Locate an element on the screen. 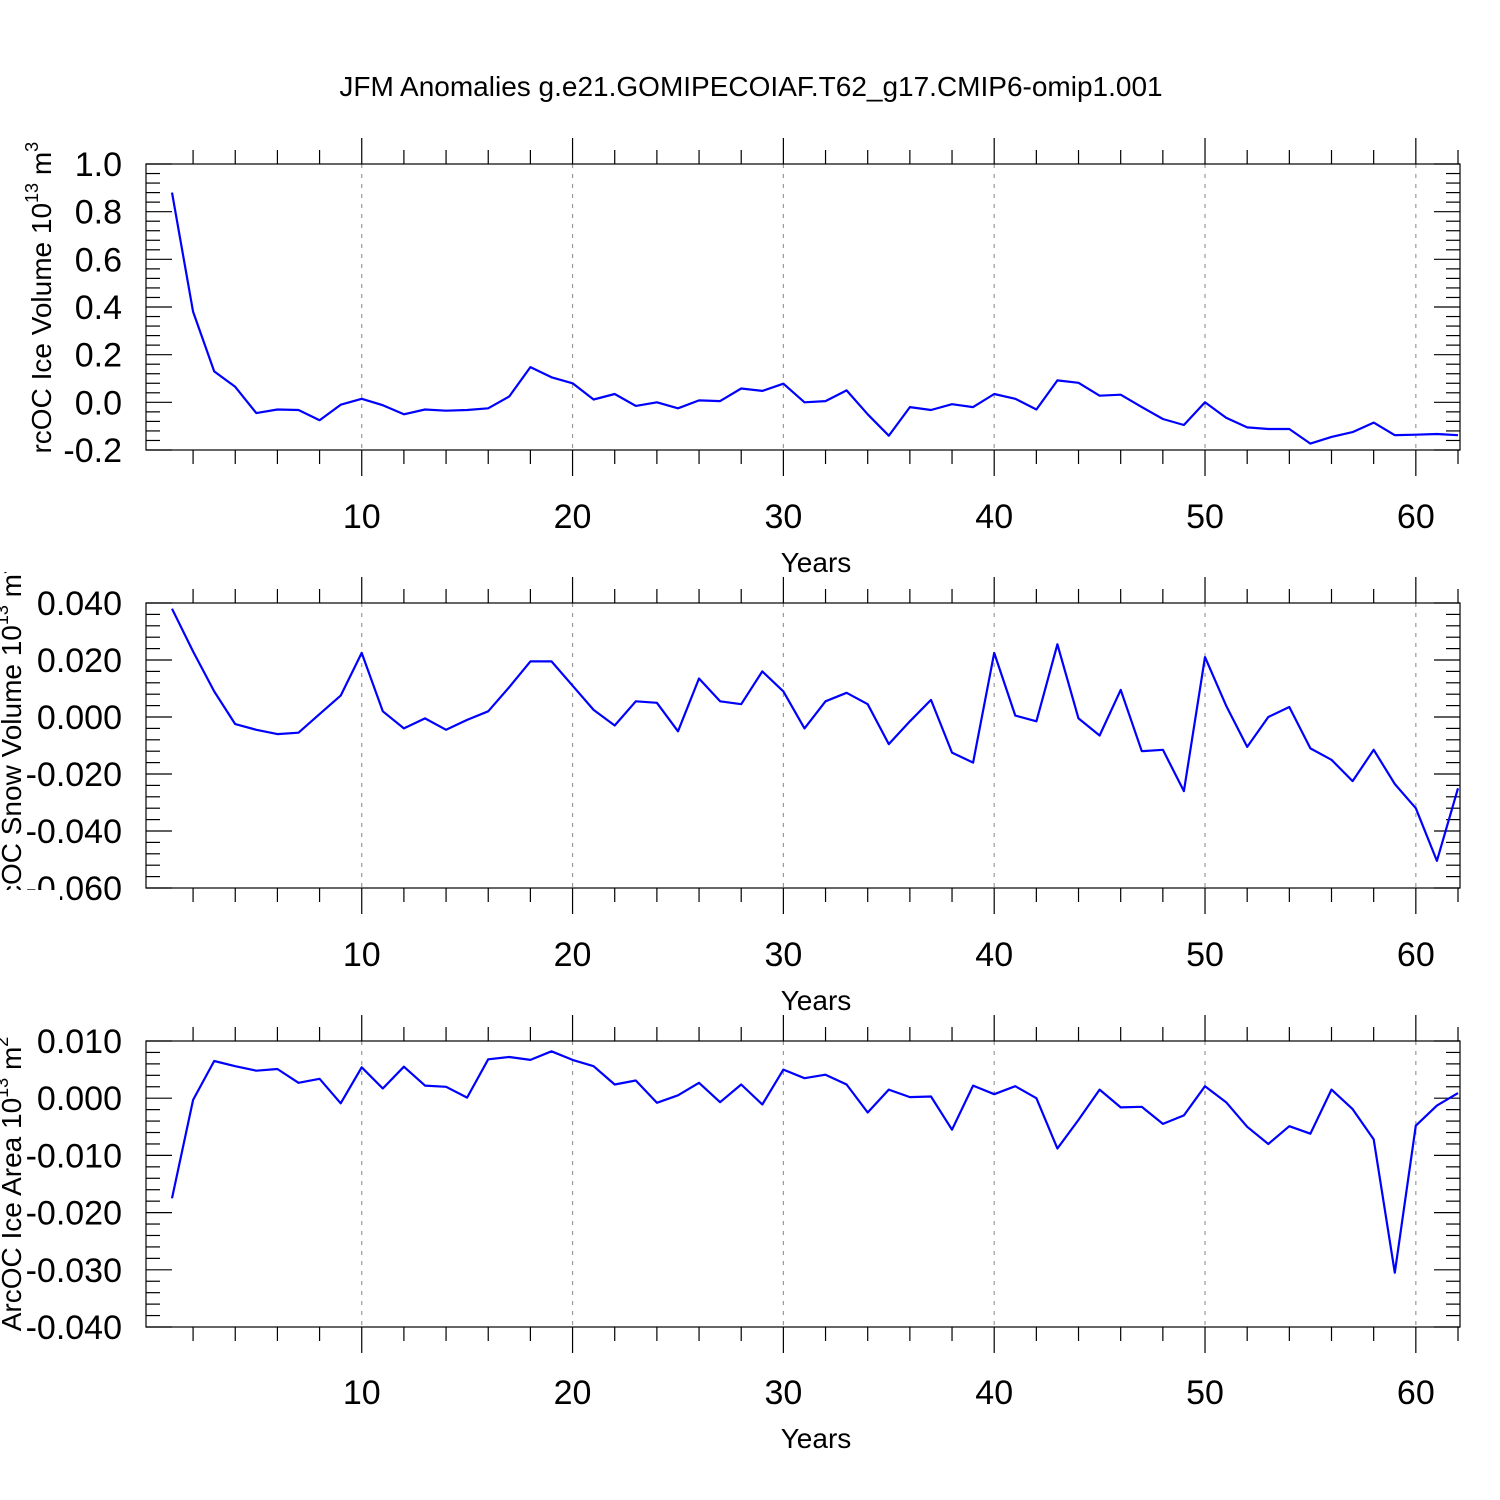  y-tick-label: 0.2 is located at coordinates (98, 356).